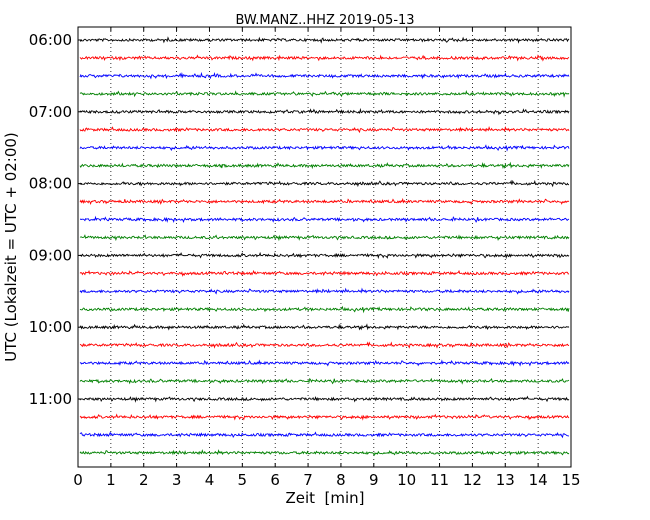 The width and height of the screenshot is (650, 520). What do you see at coordinates (324, 20) in the screenshot?
I see `chart-title: BW.MANZ..HHZ 2019-05-13` at bounding box center [324, 20].